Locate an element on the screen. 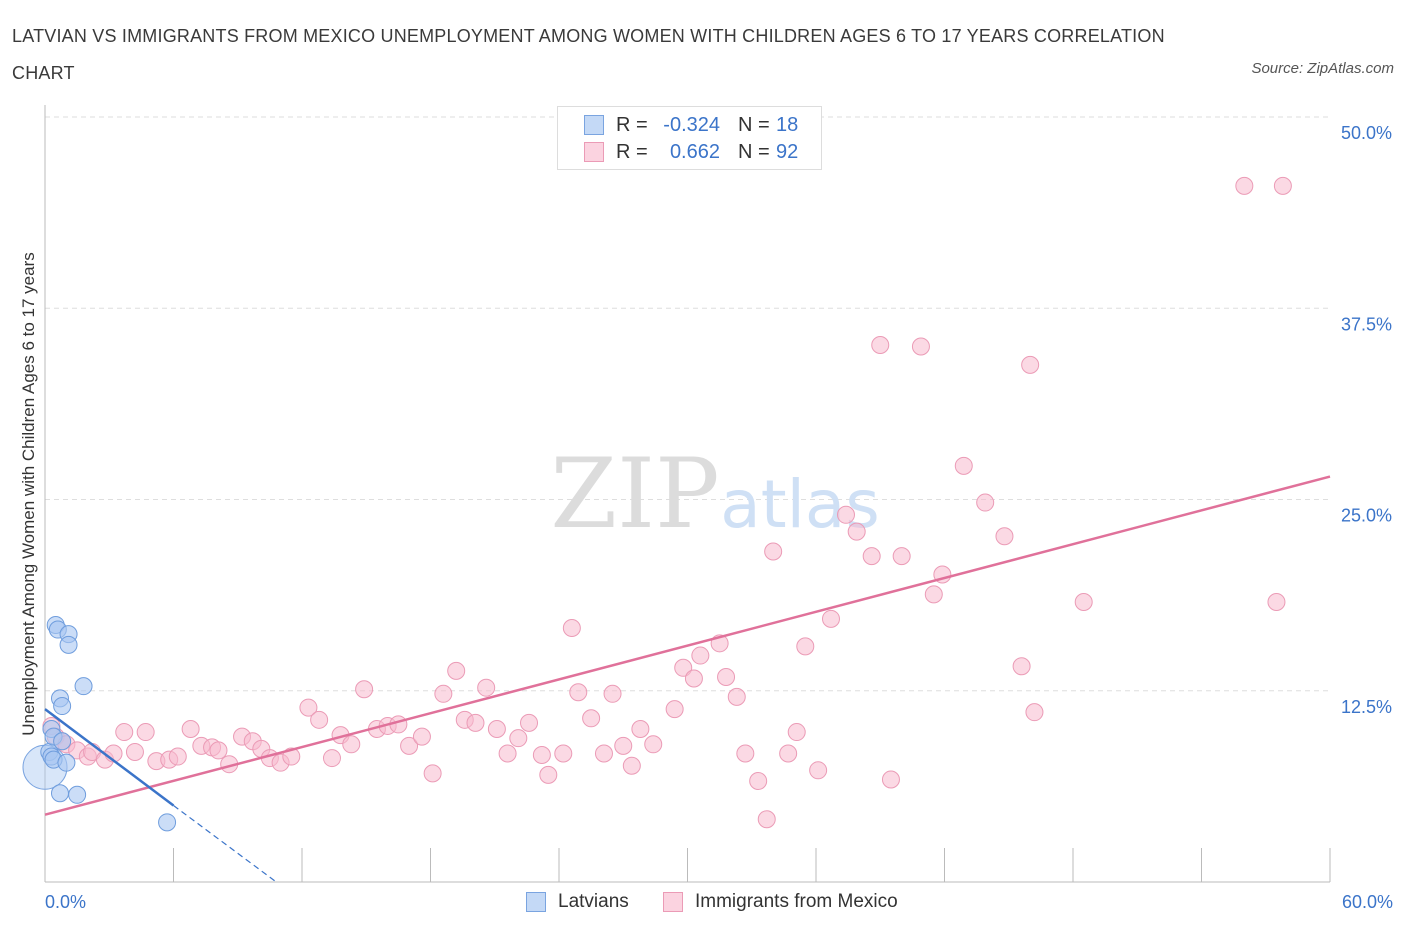 This screenshot has width=1406, height=930. y-tick-label: 37.5% is located at coordinates (1366, 324).